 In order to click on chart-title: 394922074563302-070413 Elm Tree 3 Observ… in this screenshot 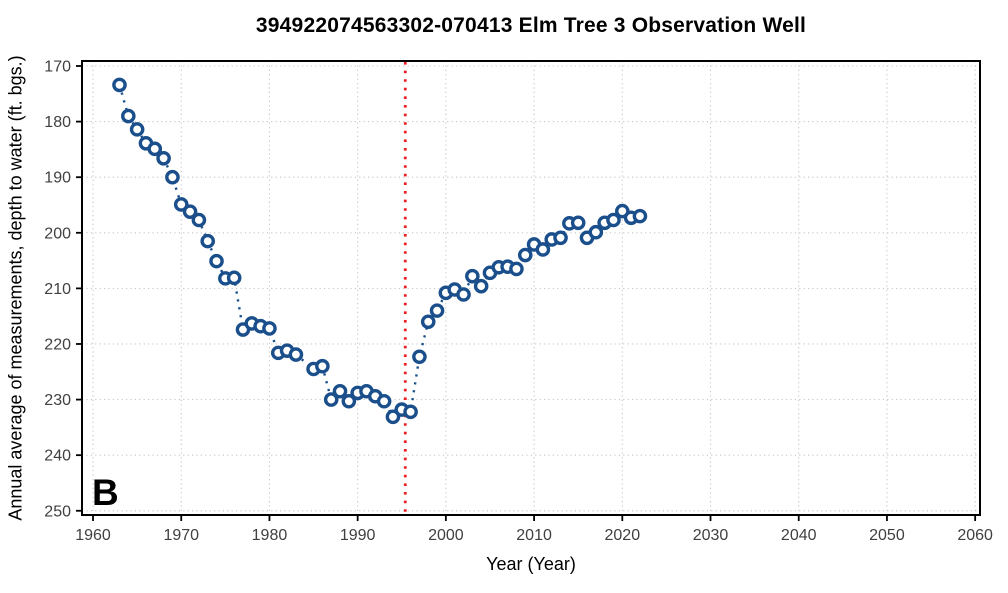, I will do `click(531, 25)`.